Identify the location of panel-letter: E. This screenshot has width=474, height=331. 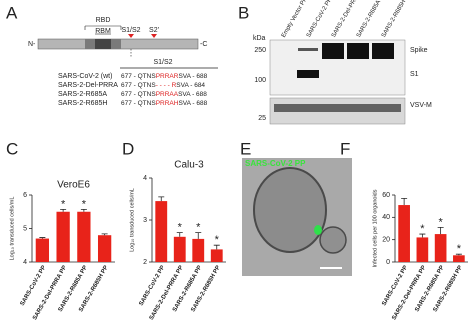
(245, 148).